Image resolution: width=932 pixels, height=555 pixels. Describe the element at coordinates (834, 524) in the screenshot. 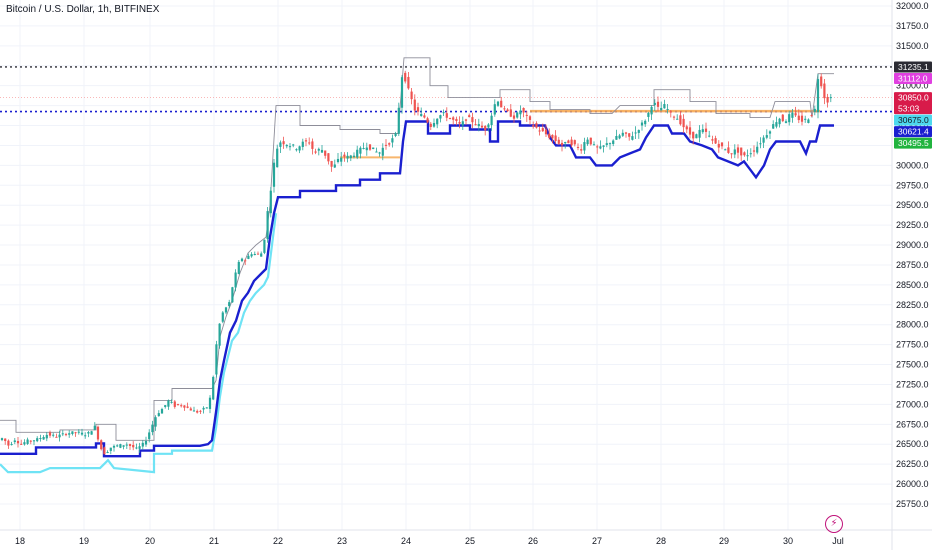

I see `lightning-icon: ⚡` at that location.